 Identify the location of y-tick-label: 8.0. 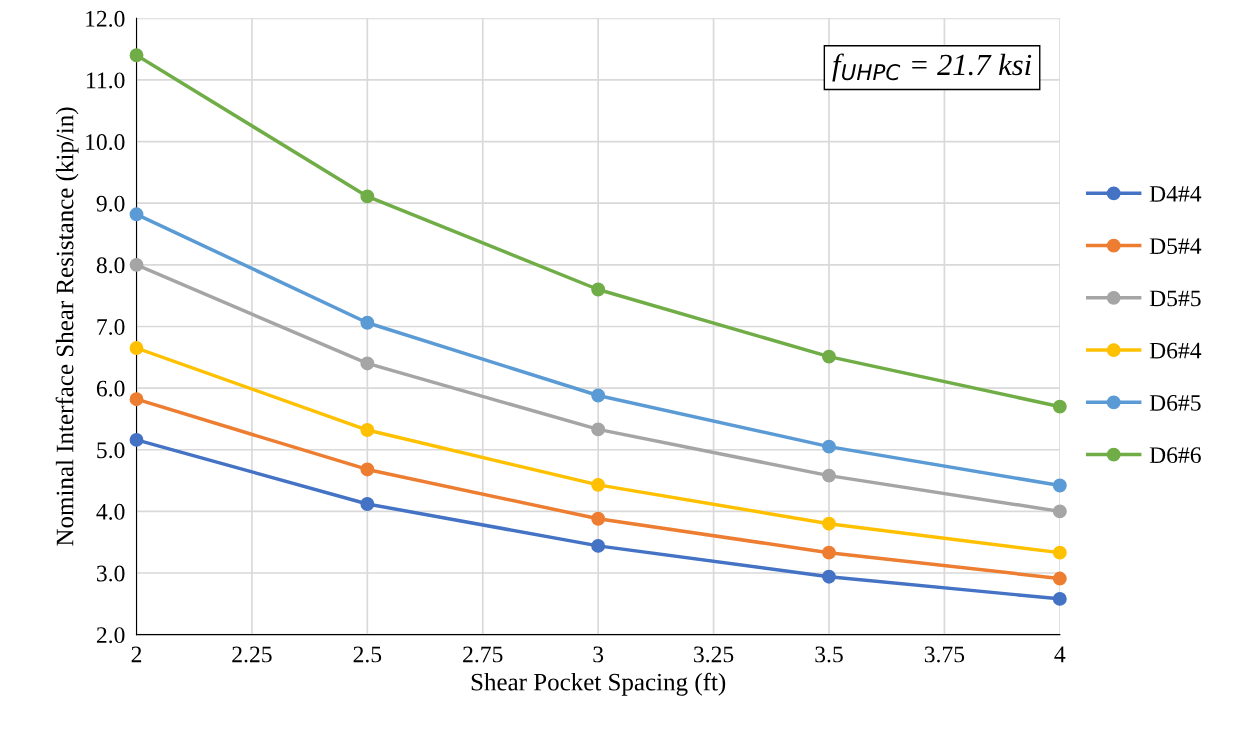
(110, 265).